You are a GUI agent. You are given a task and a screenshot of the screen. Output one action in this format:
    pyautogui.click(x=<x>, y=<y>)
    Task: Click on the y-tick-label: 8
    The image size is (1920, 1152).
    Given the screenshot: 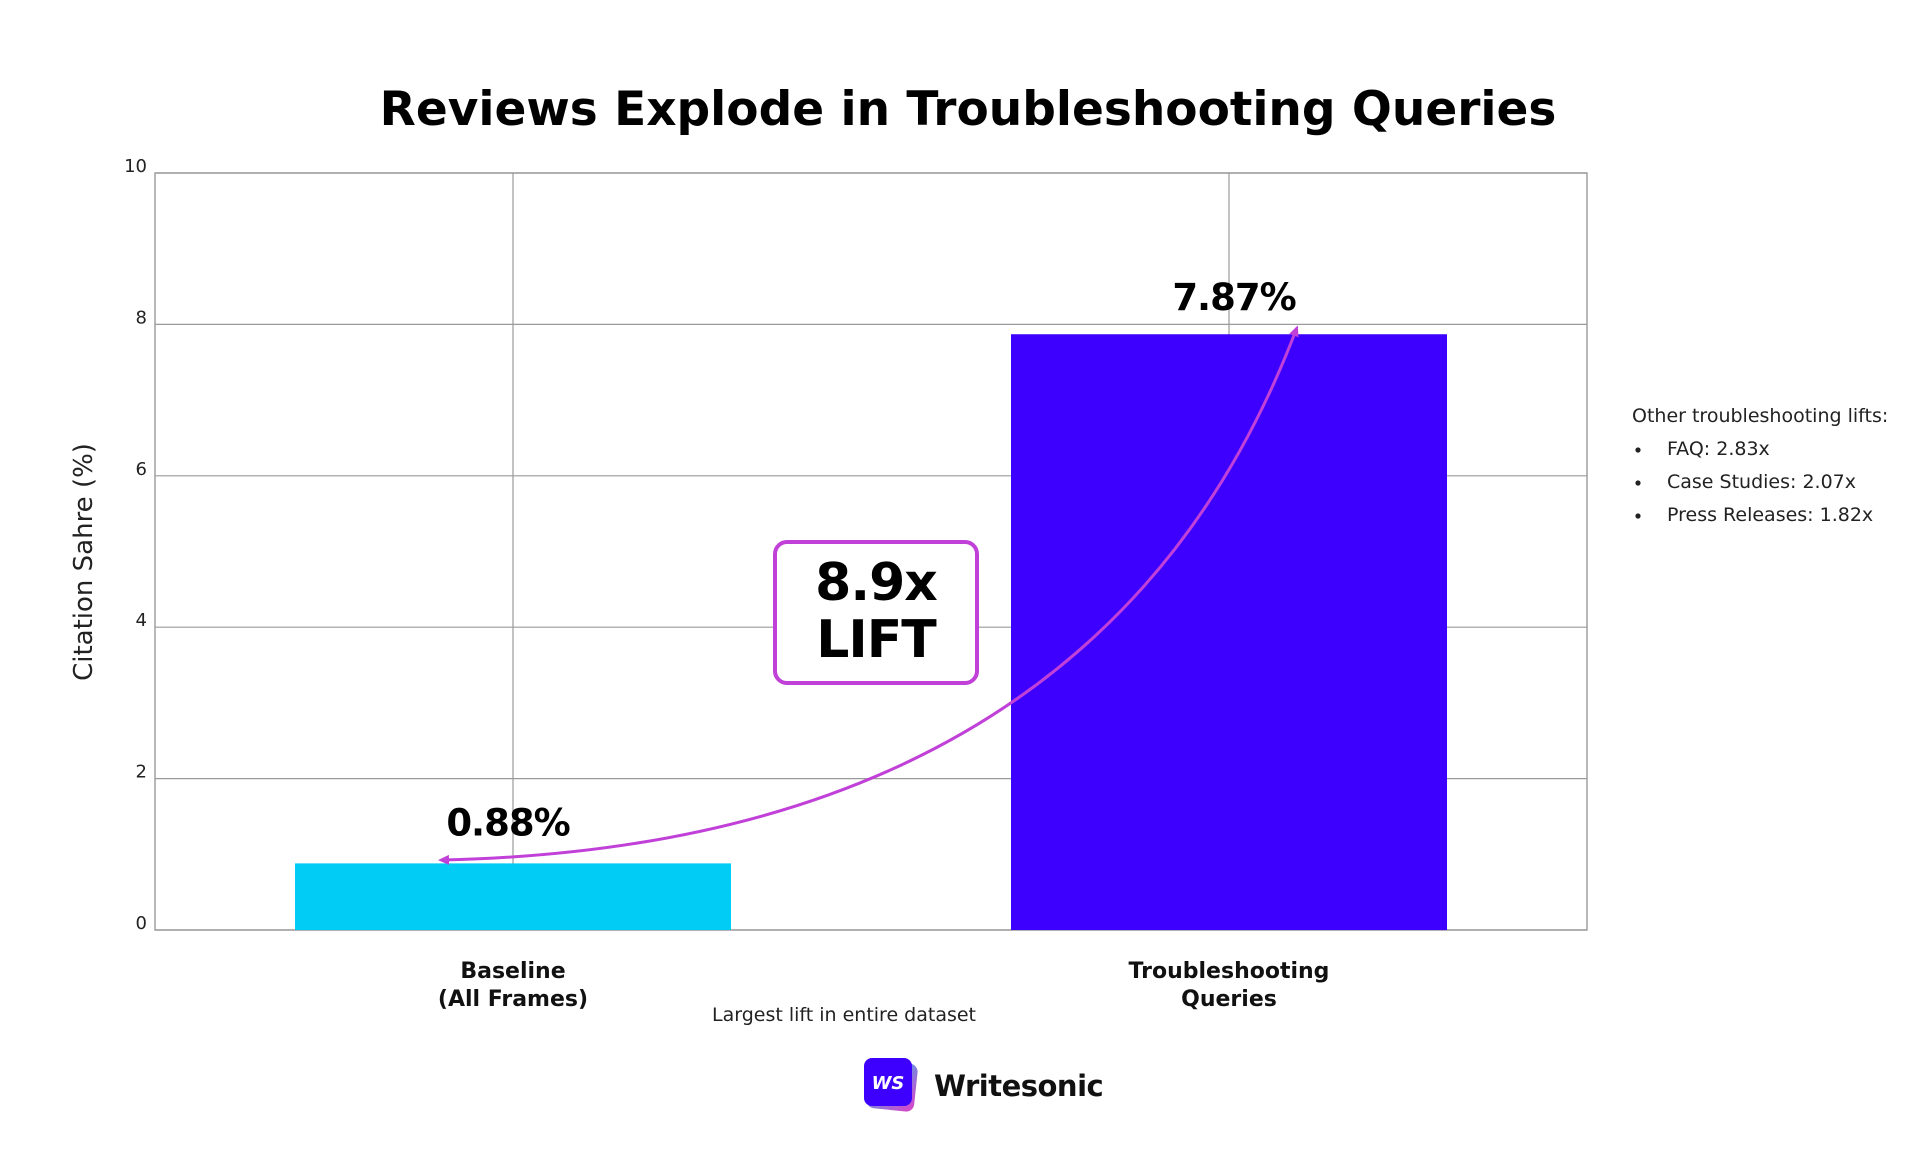 What is the action you would take?
    pyautogui.click(x=141, y=317)
    